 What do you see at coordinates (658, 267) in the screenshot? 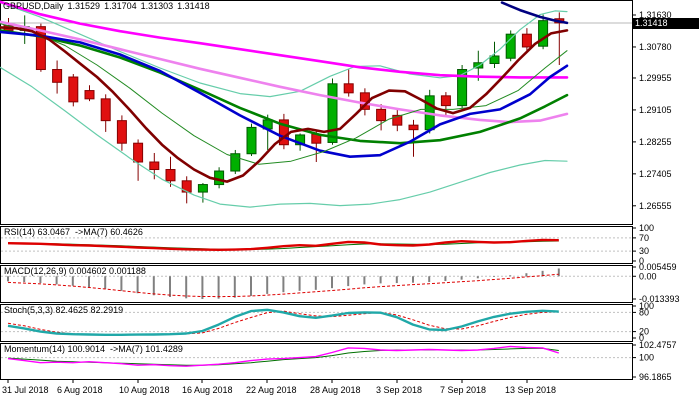
I see `axis-label: 0.005459` at bounding box center [658, 267].